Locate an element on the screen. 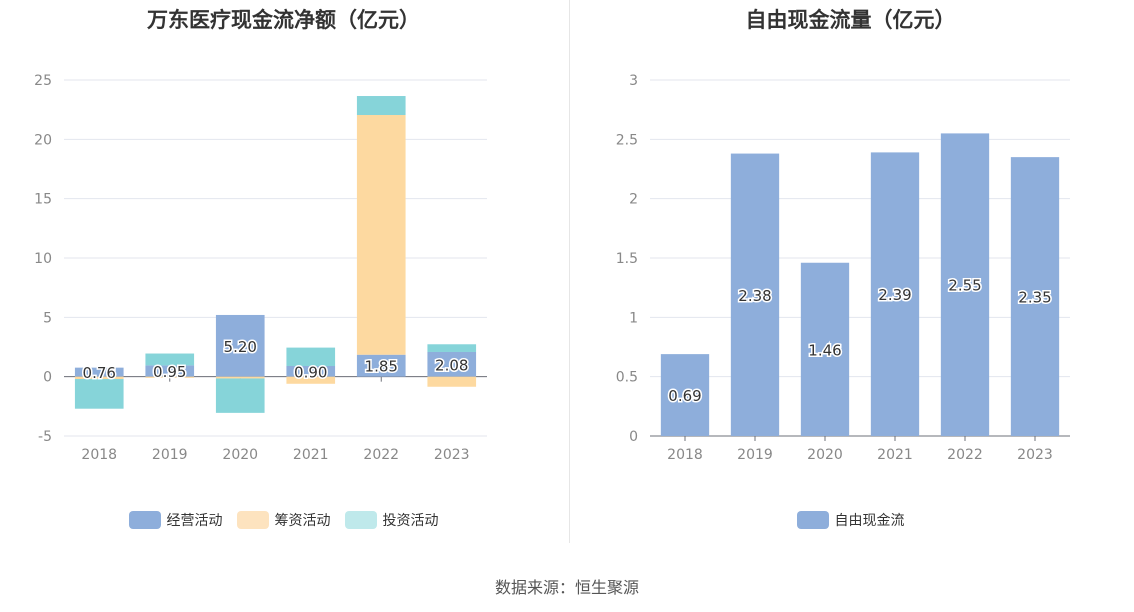  data-label: 2.38 is located at coordinates (754, 296).